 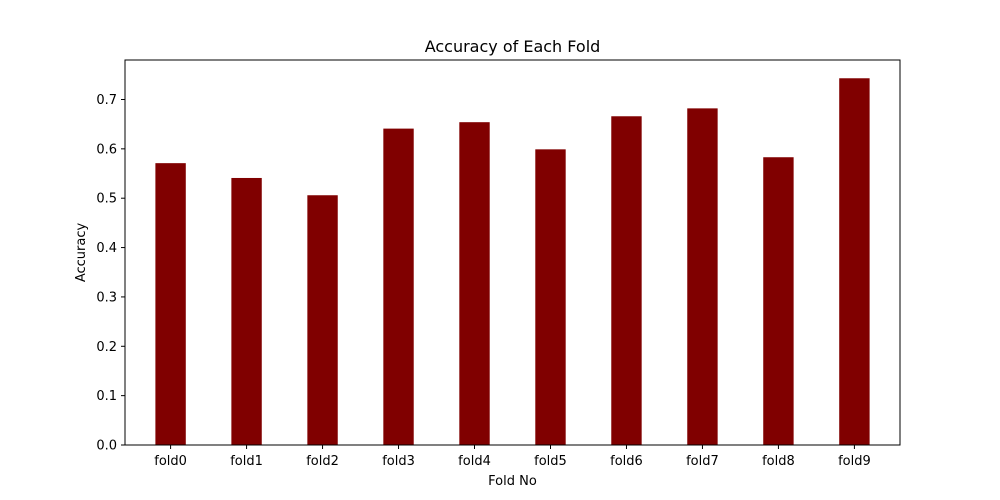 I want to click on x-tick-label: fold3, so click(x=398, y=461).